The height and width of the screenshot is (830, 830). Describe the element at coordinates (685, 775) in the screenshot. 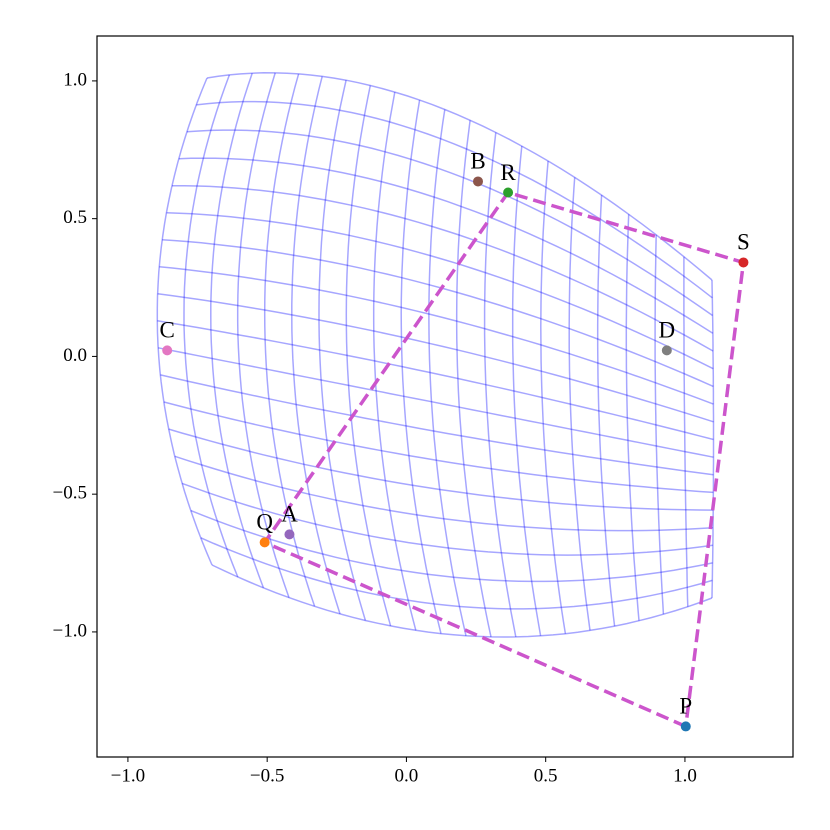

I see `x-tick-label: 1.0` at that location.